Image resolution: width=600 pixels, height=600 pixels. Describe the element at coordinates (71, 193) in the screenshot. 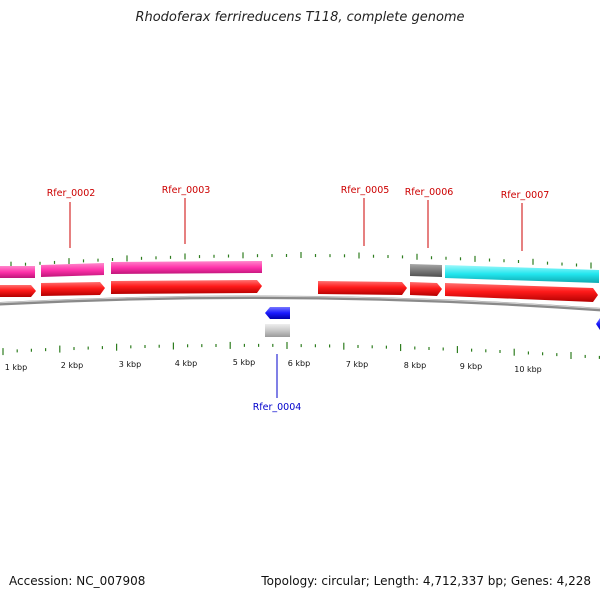

I see `gene-label: Rfer_0002` at that location.